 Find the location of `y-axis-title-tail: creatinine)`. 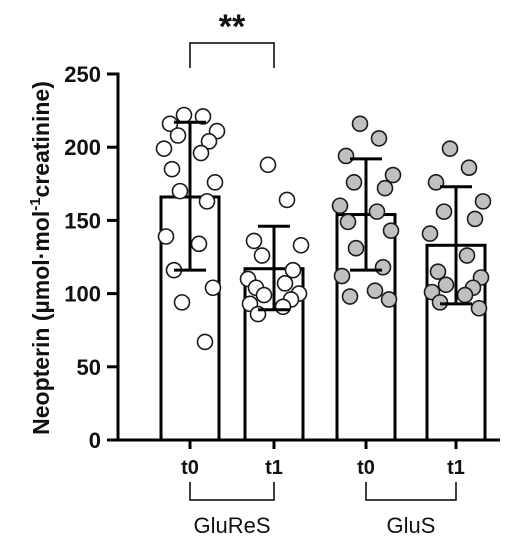

y-axis-title-tail: creatinine) is located at coordinates (41, 139).